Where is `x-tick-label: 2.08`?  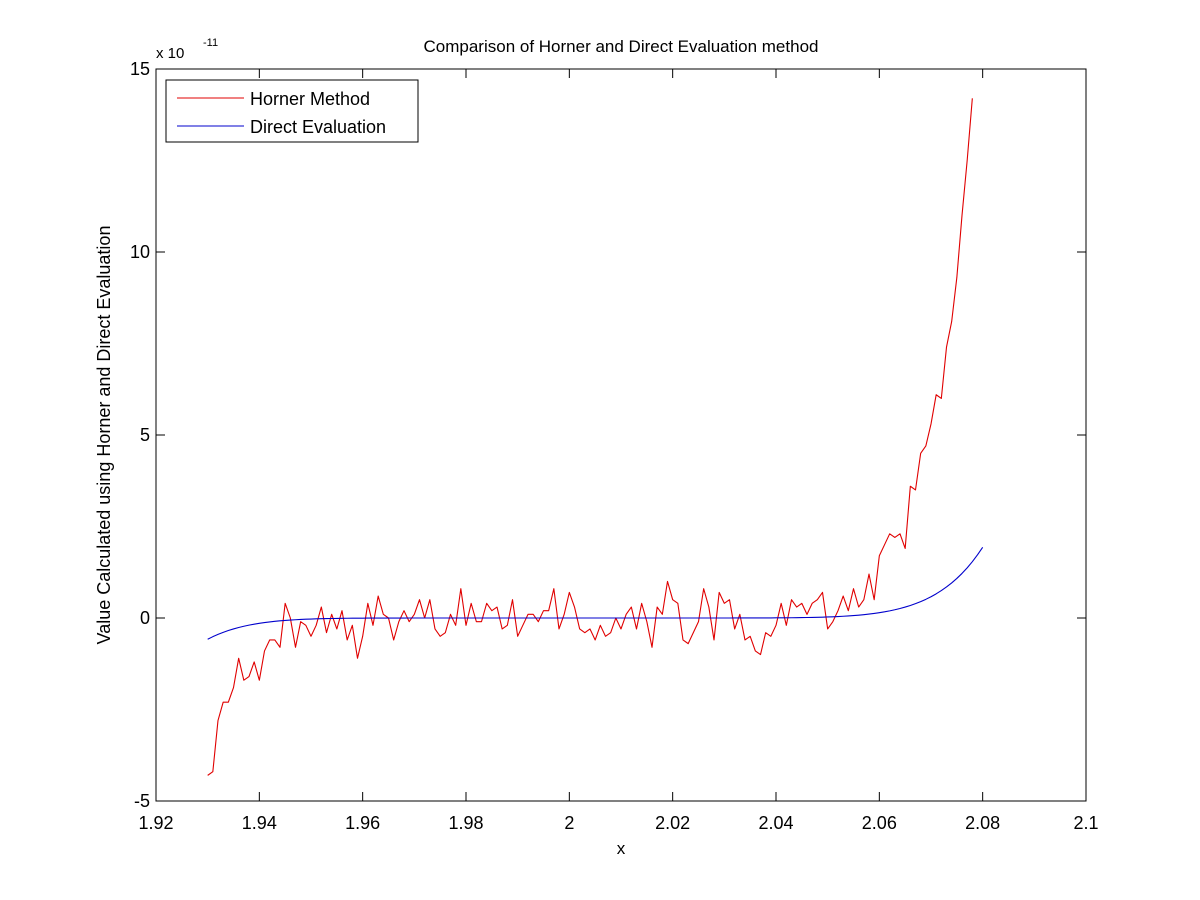
x-tick-label: 2.08 is located at coordinates (982, 823).